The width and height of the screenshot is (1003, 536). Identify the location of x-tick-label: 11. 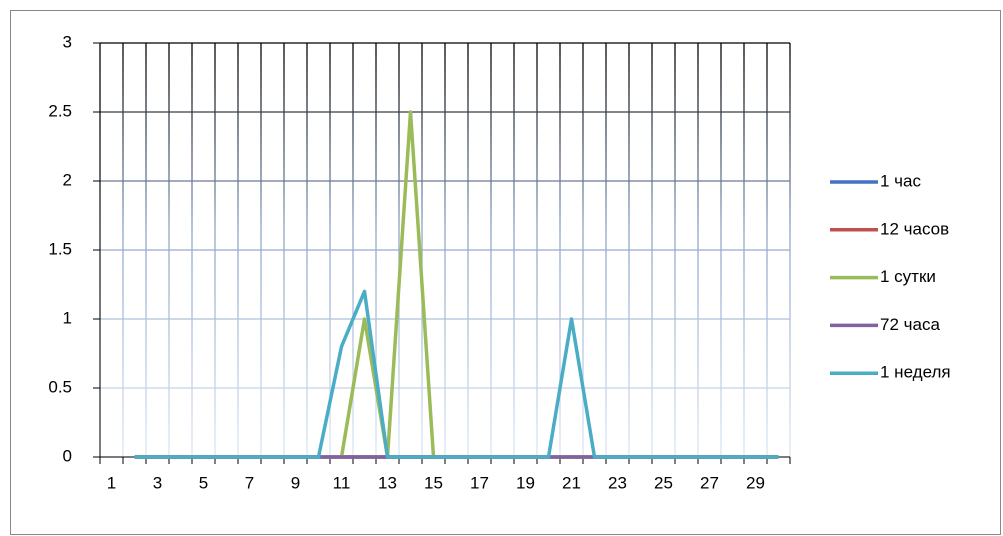
(342, 482).